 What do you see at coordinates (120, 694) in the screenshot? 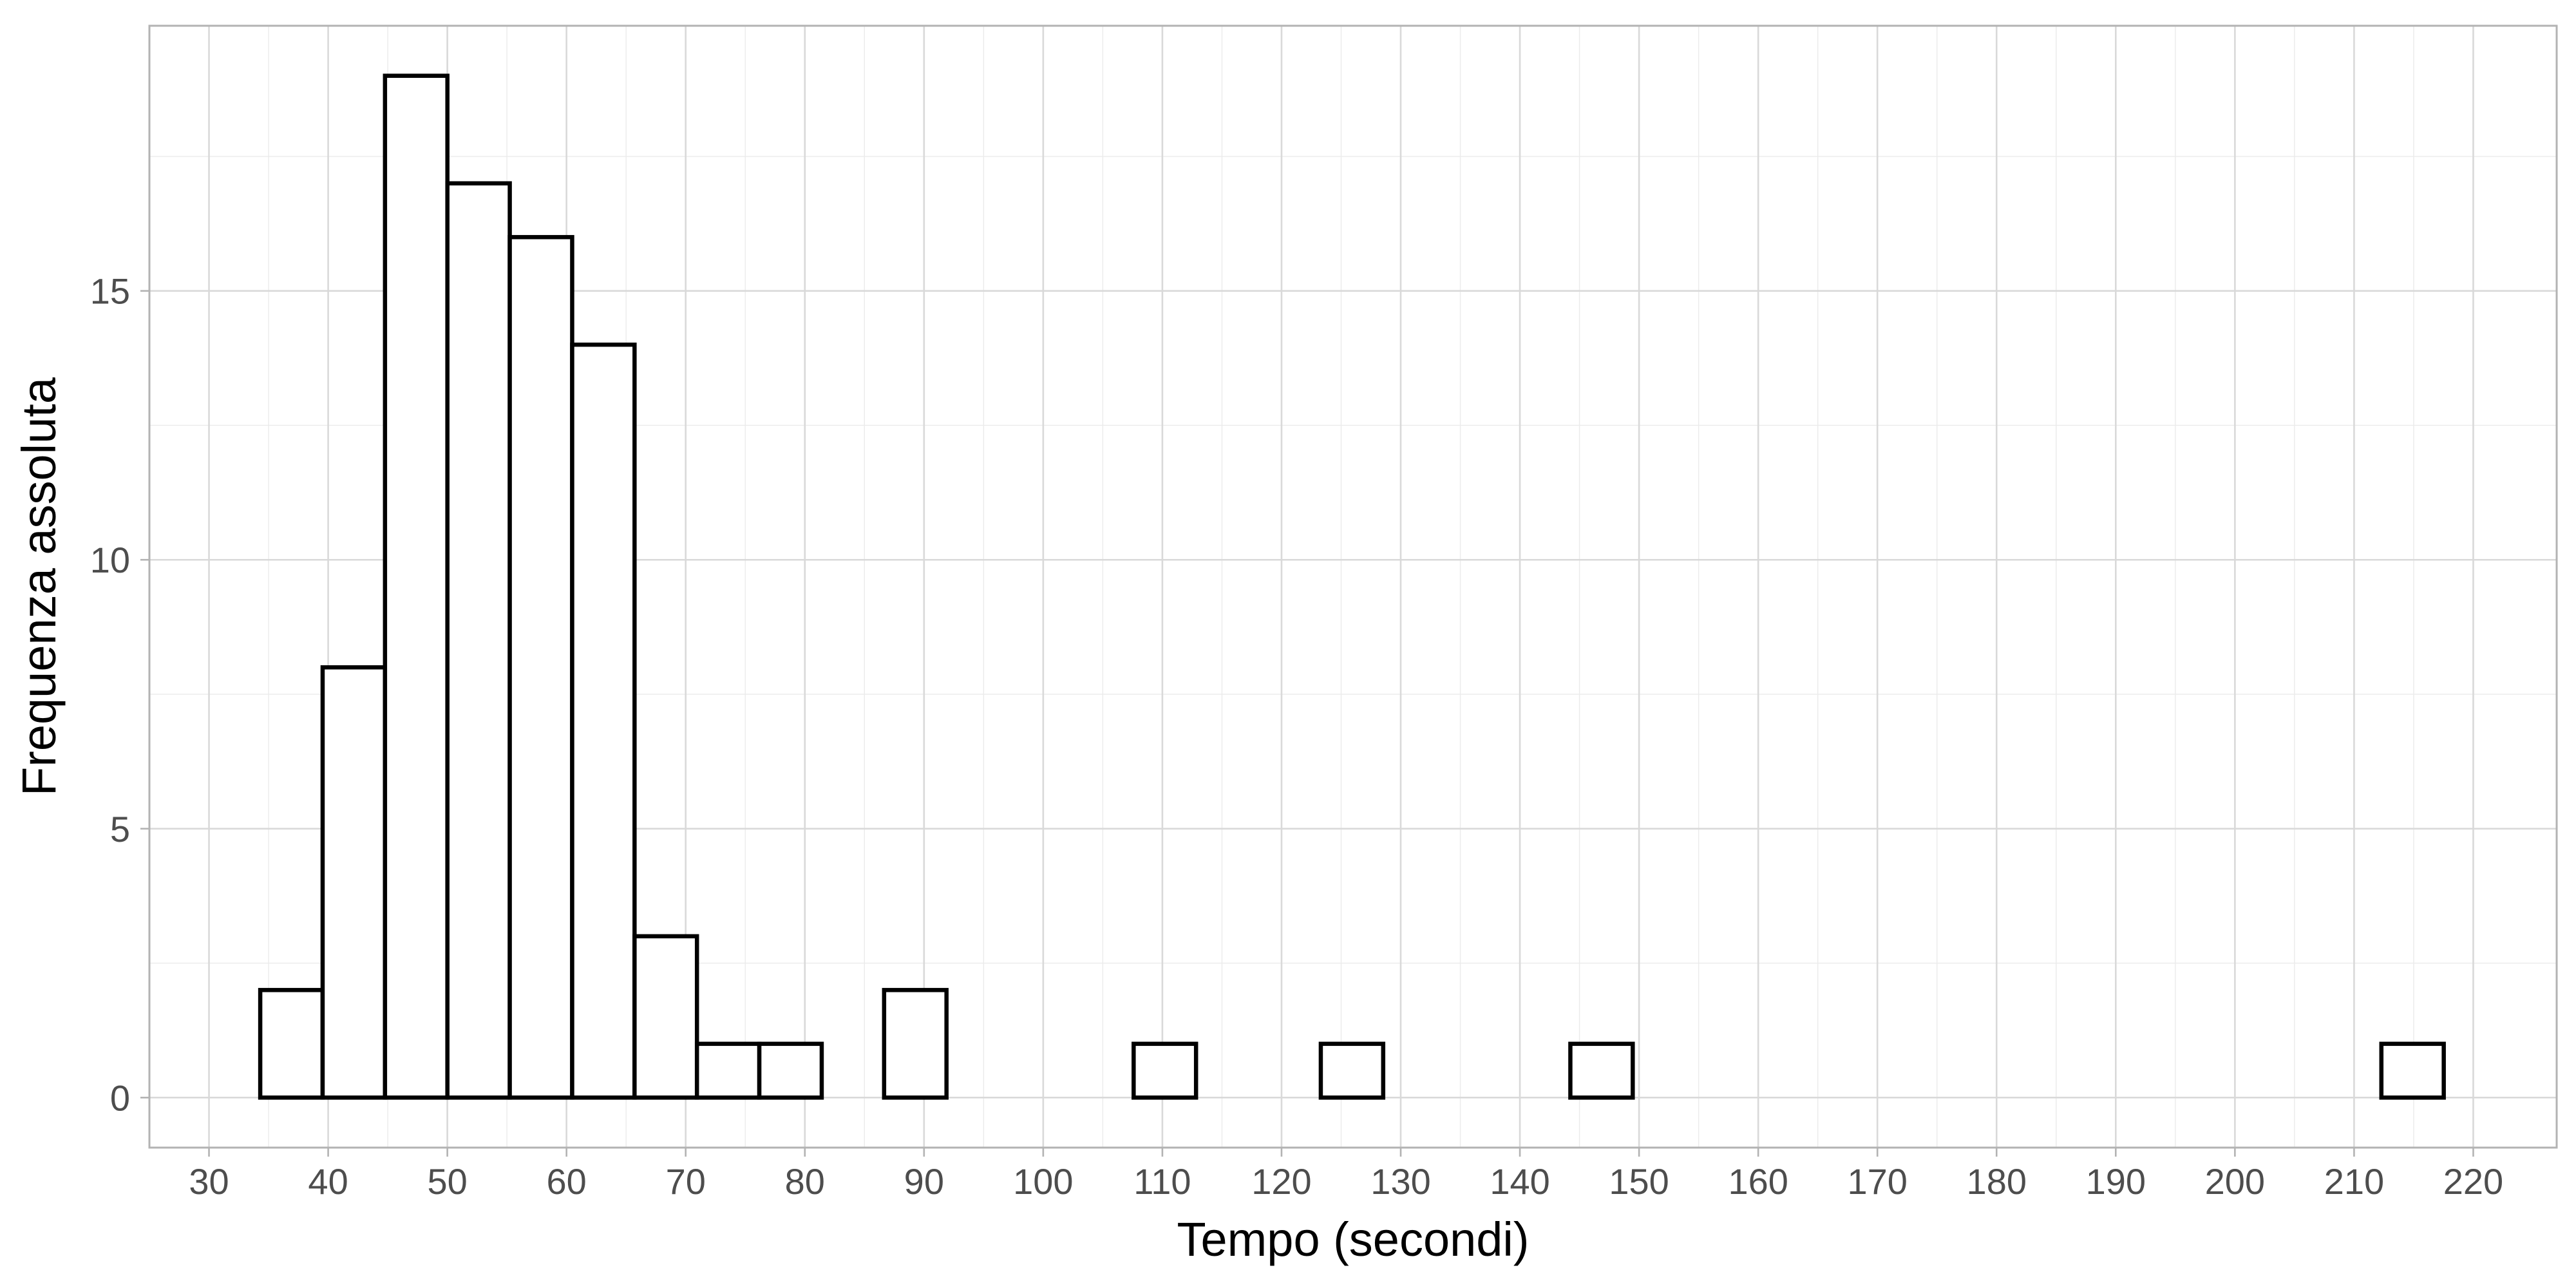
I see `y-axis-ticks: 0 5 10 15` at bounding box center [120, 694].